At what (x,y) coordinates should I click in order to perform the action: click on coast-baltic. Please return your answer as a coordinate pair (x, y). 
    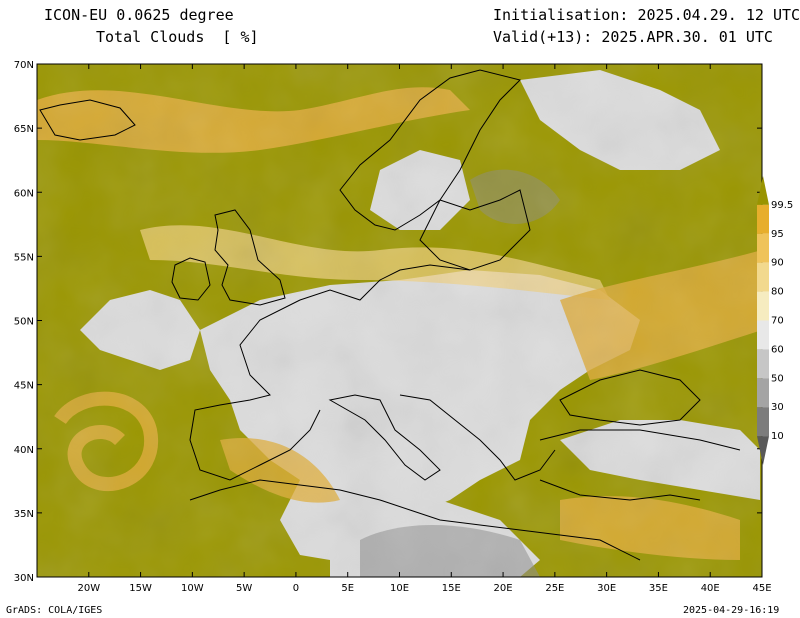
    Looking at the image, I should click on (475, 230).